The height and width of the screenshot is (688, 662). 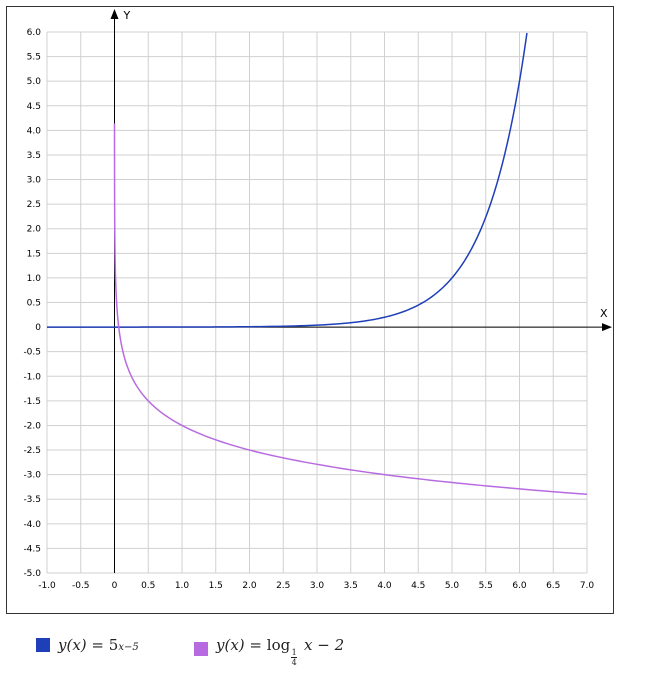 I want to click on legend-log-fn: log, so click(x=278, y=645).